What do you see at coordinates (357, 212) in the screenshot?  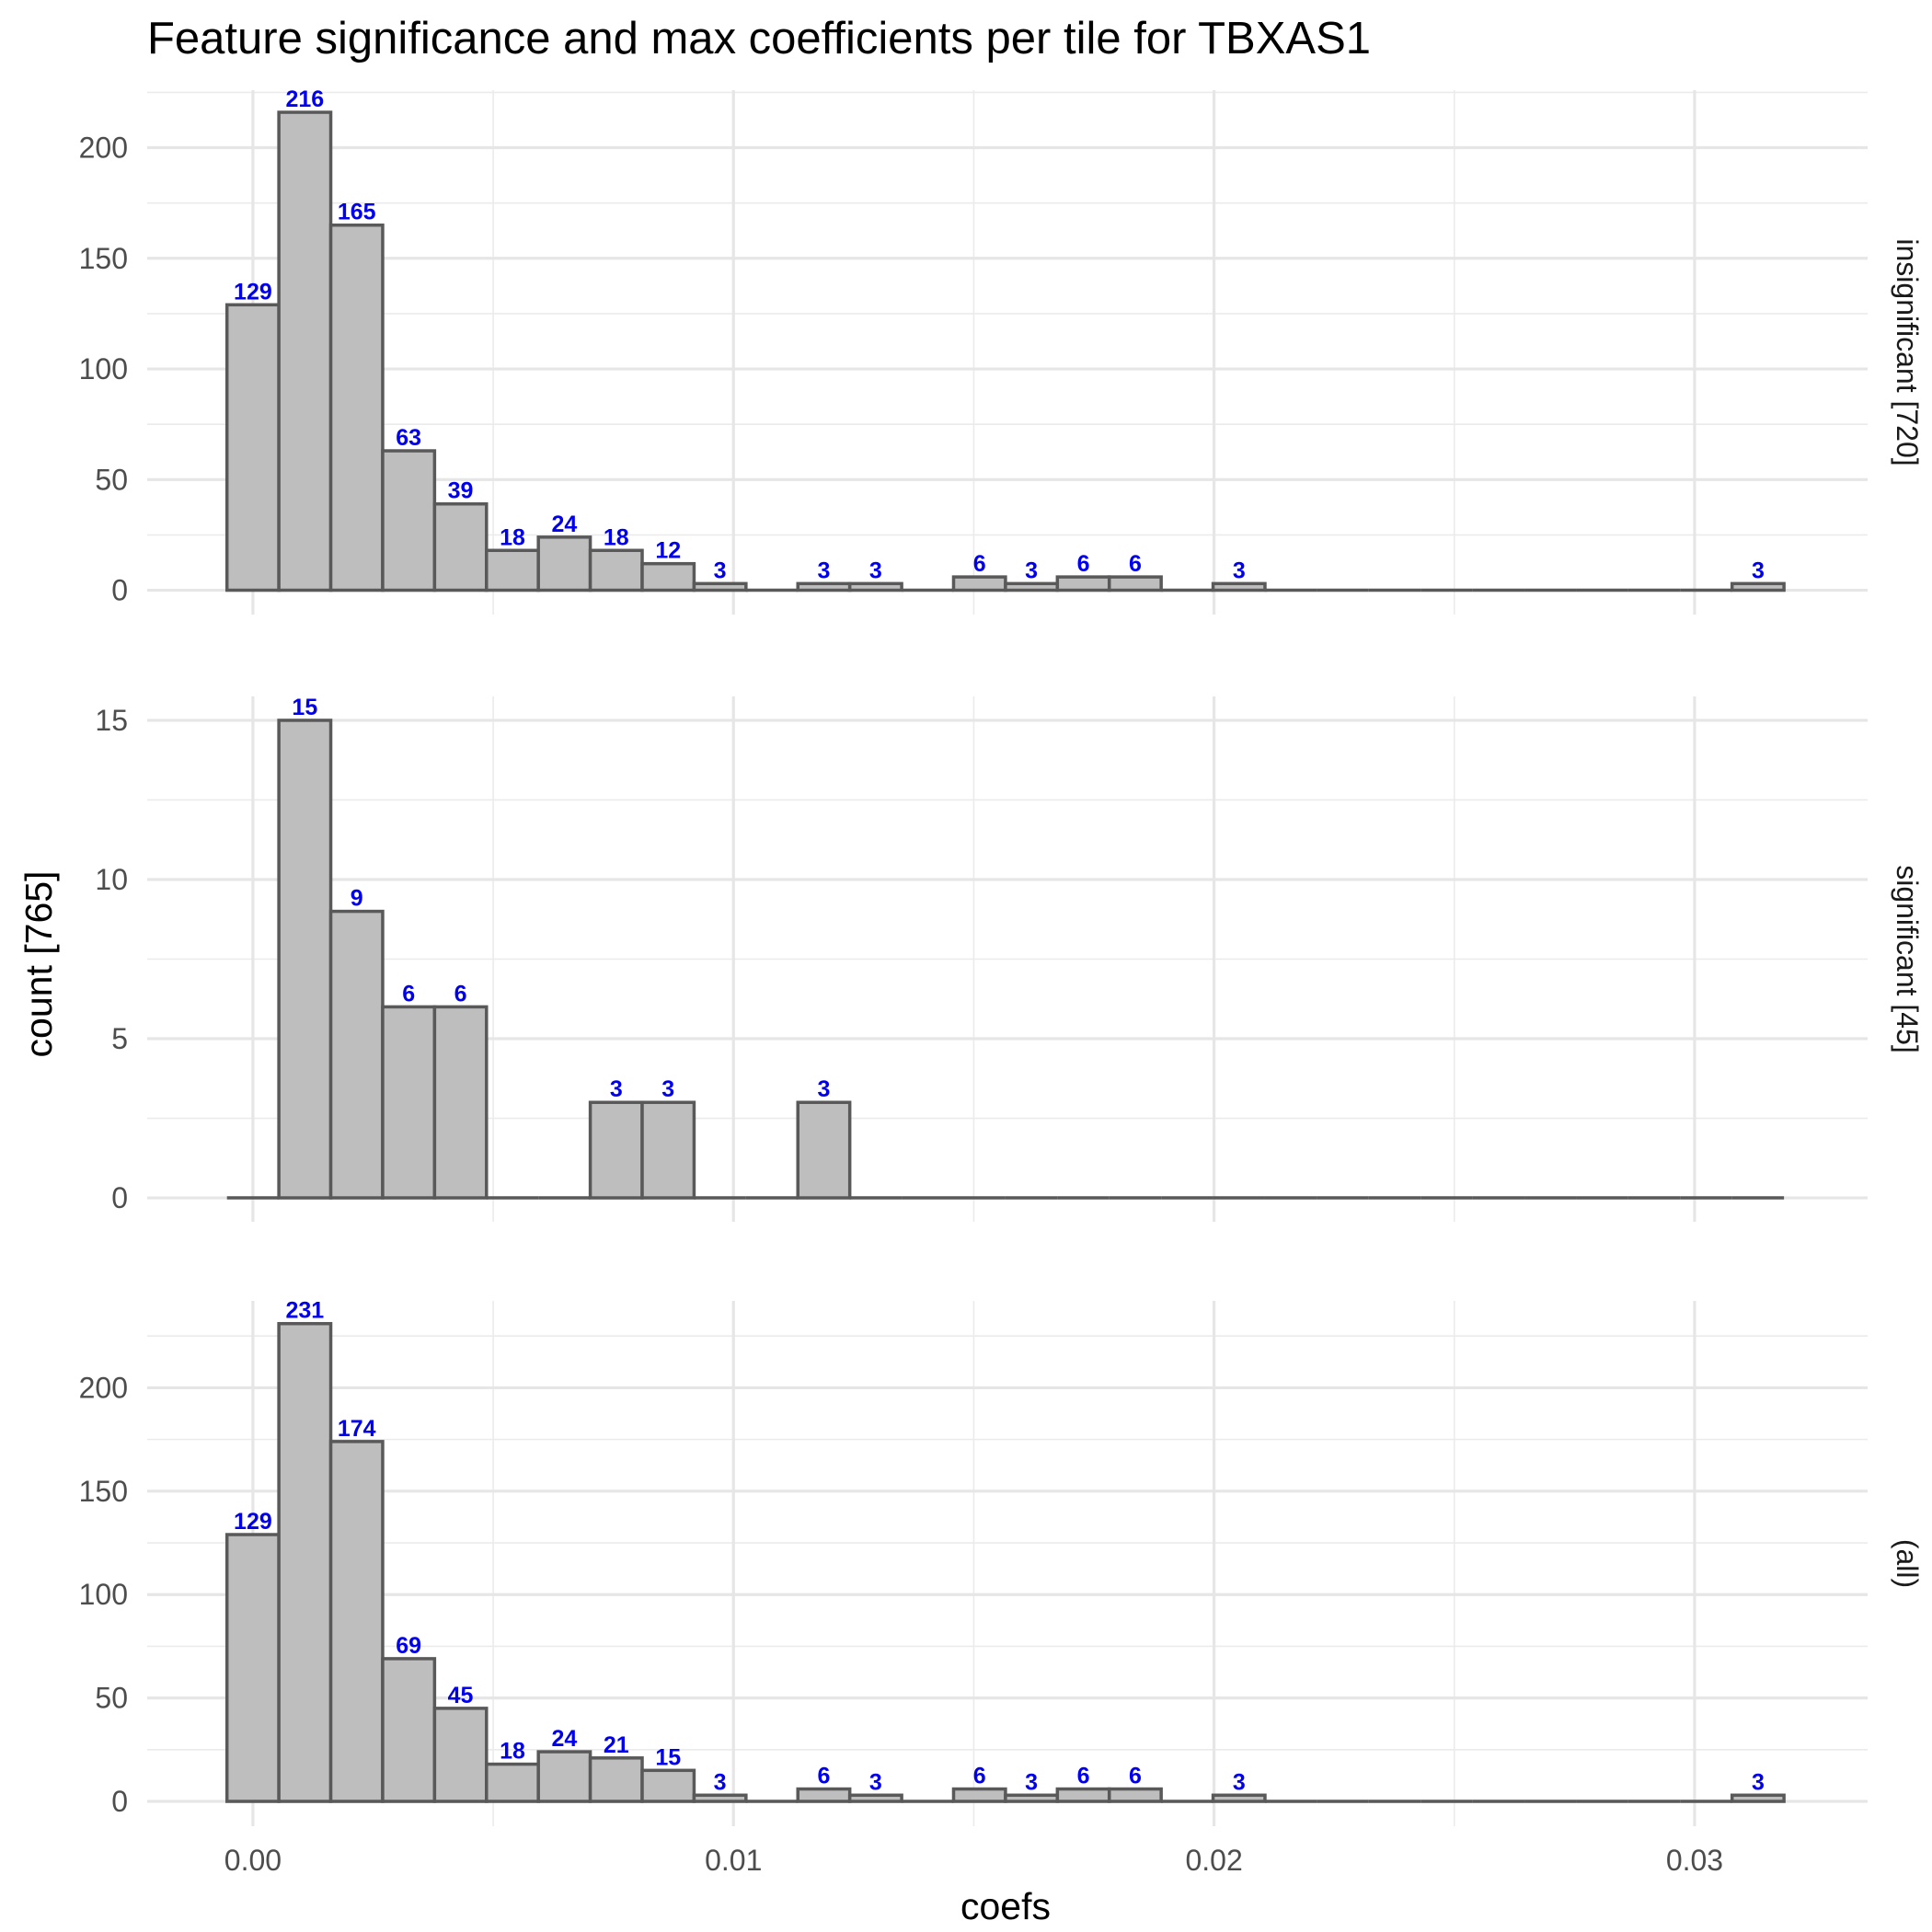 I see `bar-count-label: 165` at bounding box center [357, 212].